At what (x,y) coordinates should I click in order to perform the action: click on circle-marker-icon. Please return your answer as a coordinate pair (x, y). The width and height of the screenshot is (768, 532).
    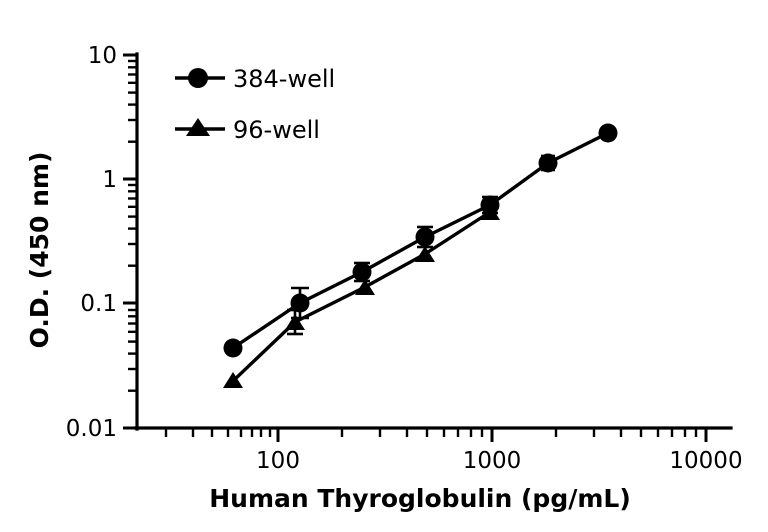
    Looking at the image, I should click on (198, 78).